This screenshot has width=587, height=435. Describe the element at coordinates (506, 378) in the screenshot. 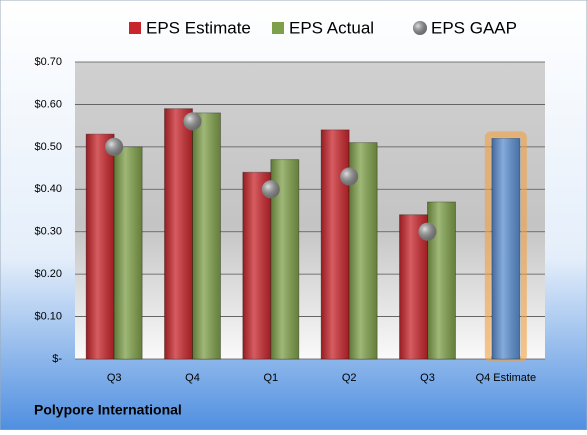

I see `x-tick-label: Q4 Estimate` at that location.